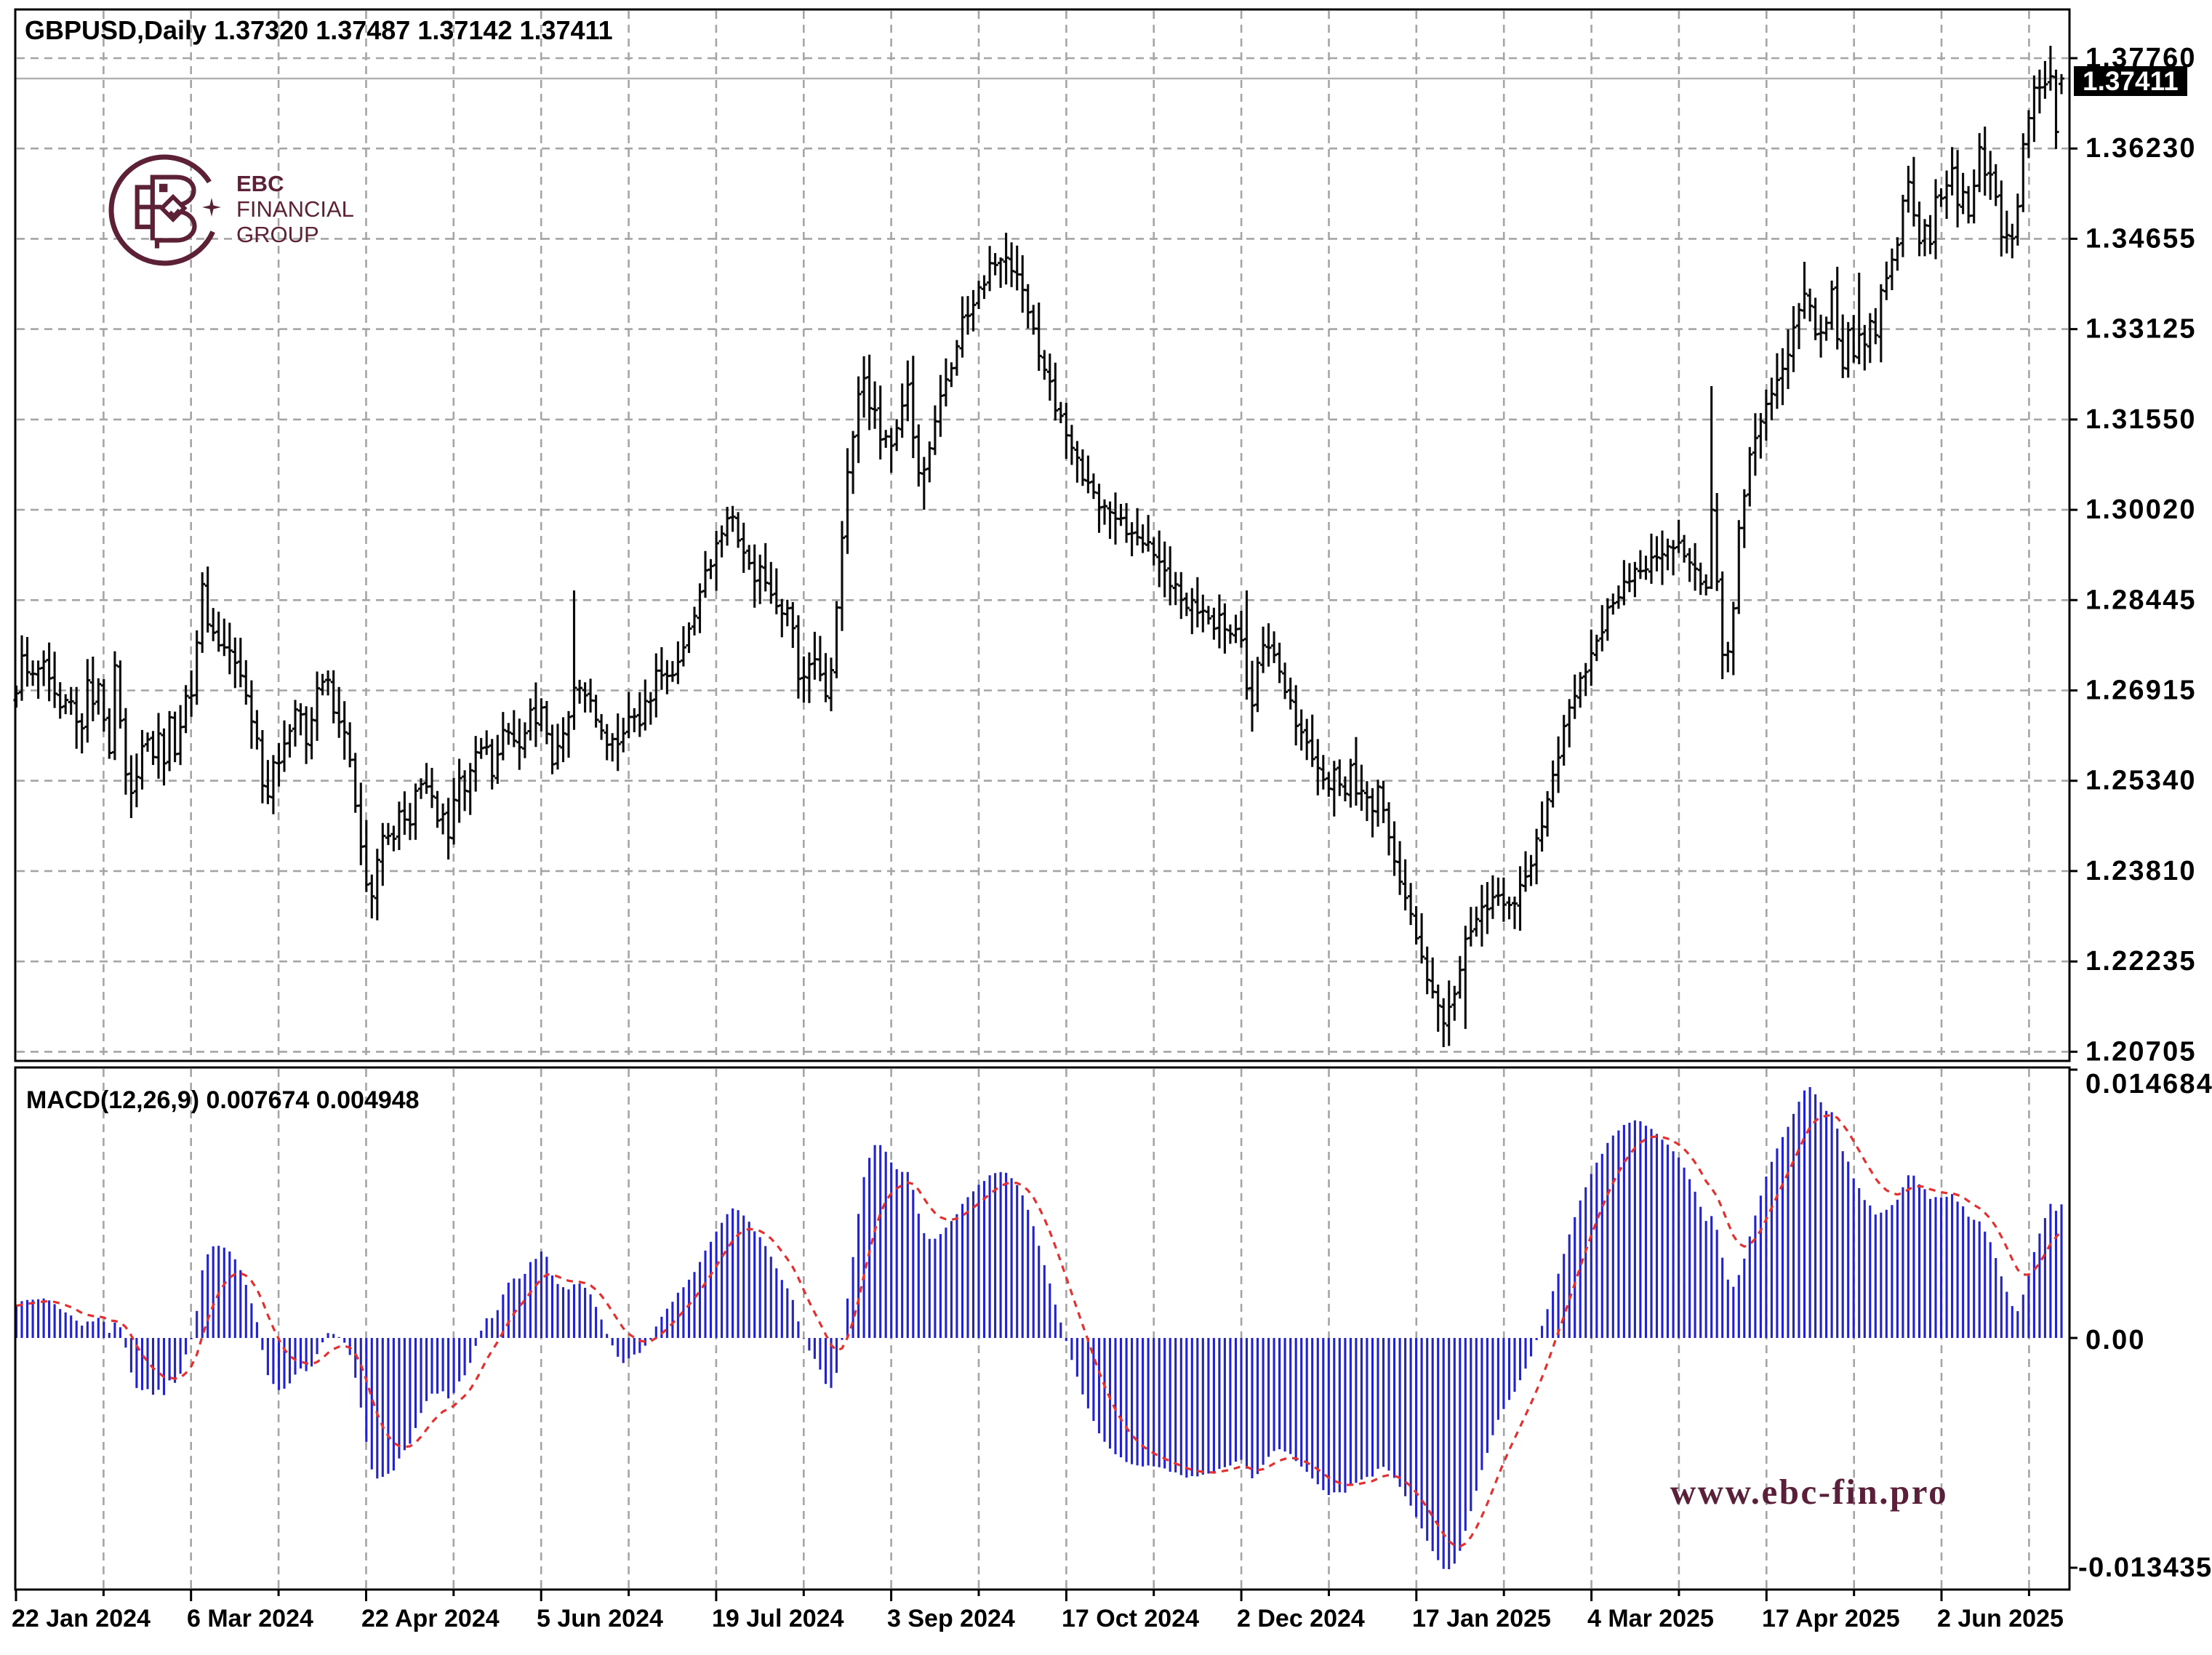 Image resolution: width=2212 pixels, height=1655 pixels. Describe the element at coordinates (1650, 1619) in the screenshot. I see `svg-text: 4 Mar 2025` at that location.